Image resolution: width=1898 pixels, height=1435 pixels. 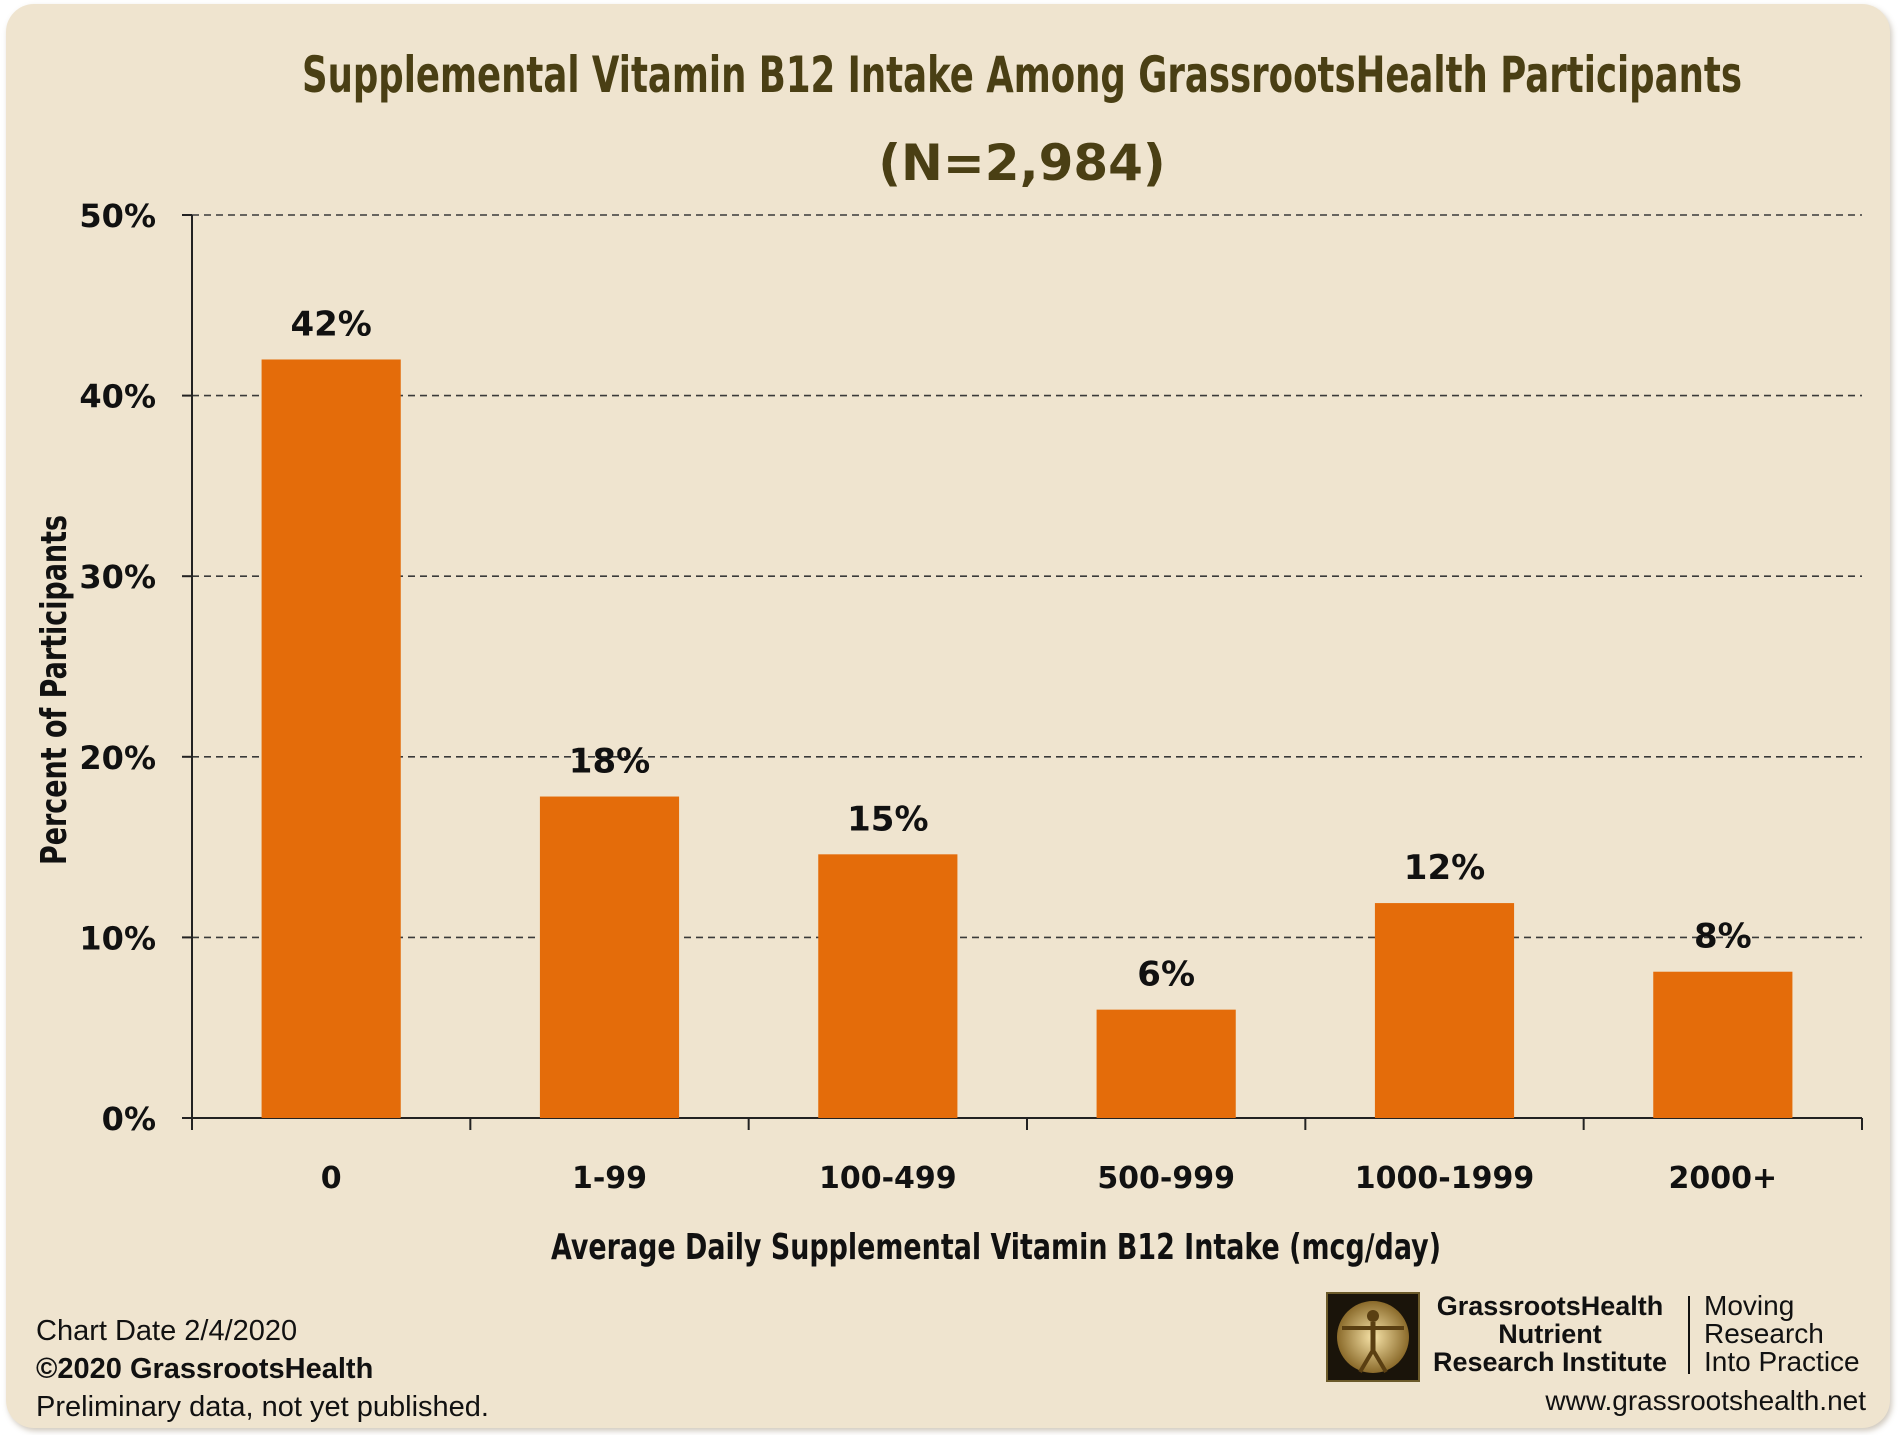 What do you see at coordinates (117, 758) in the screenshot?
I see `y-tick-label: 20%` at bounding box center [117, 758].